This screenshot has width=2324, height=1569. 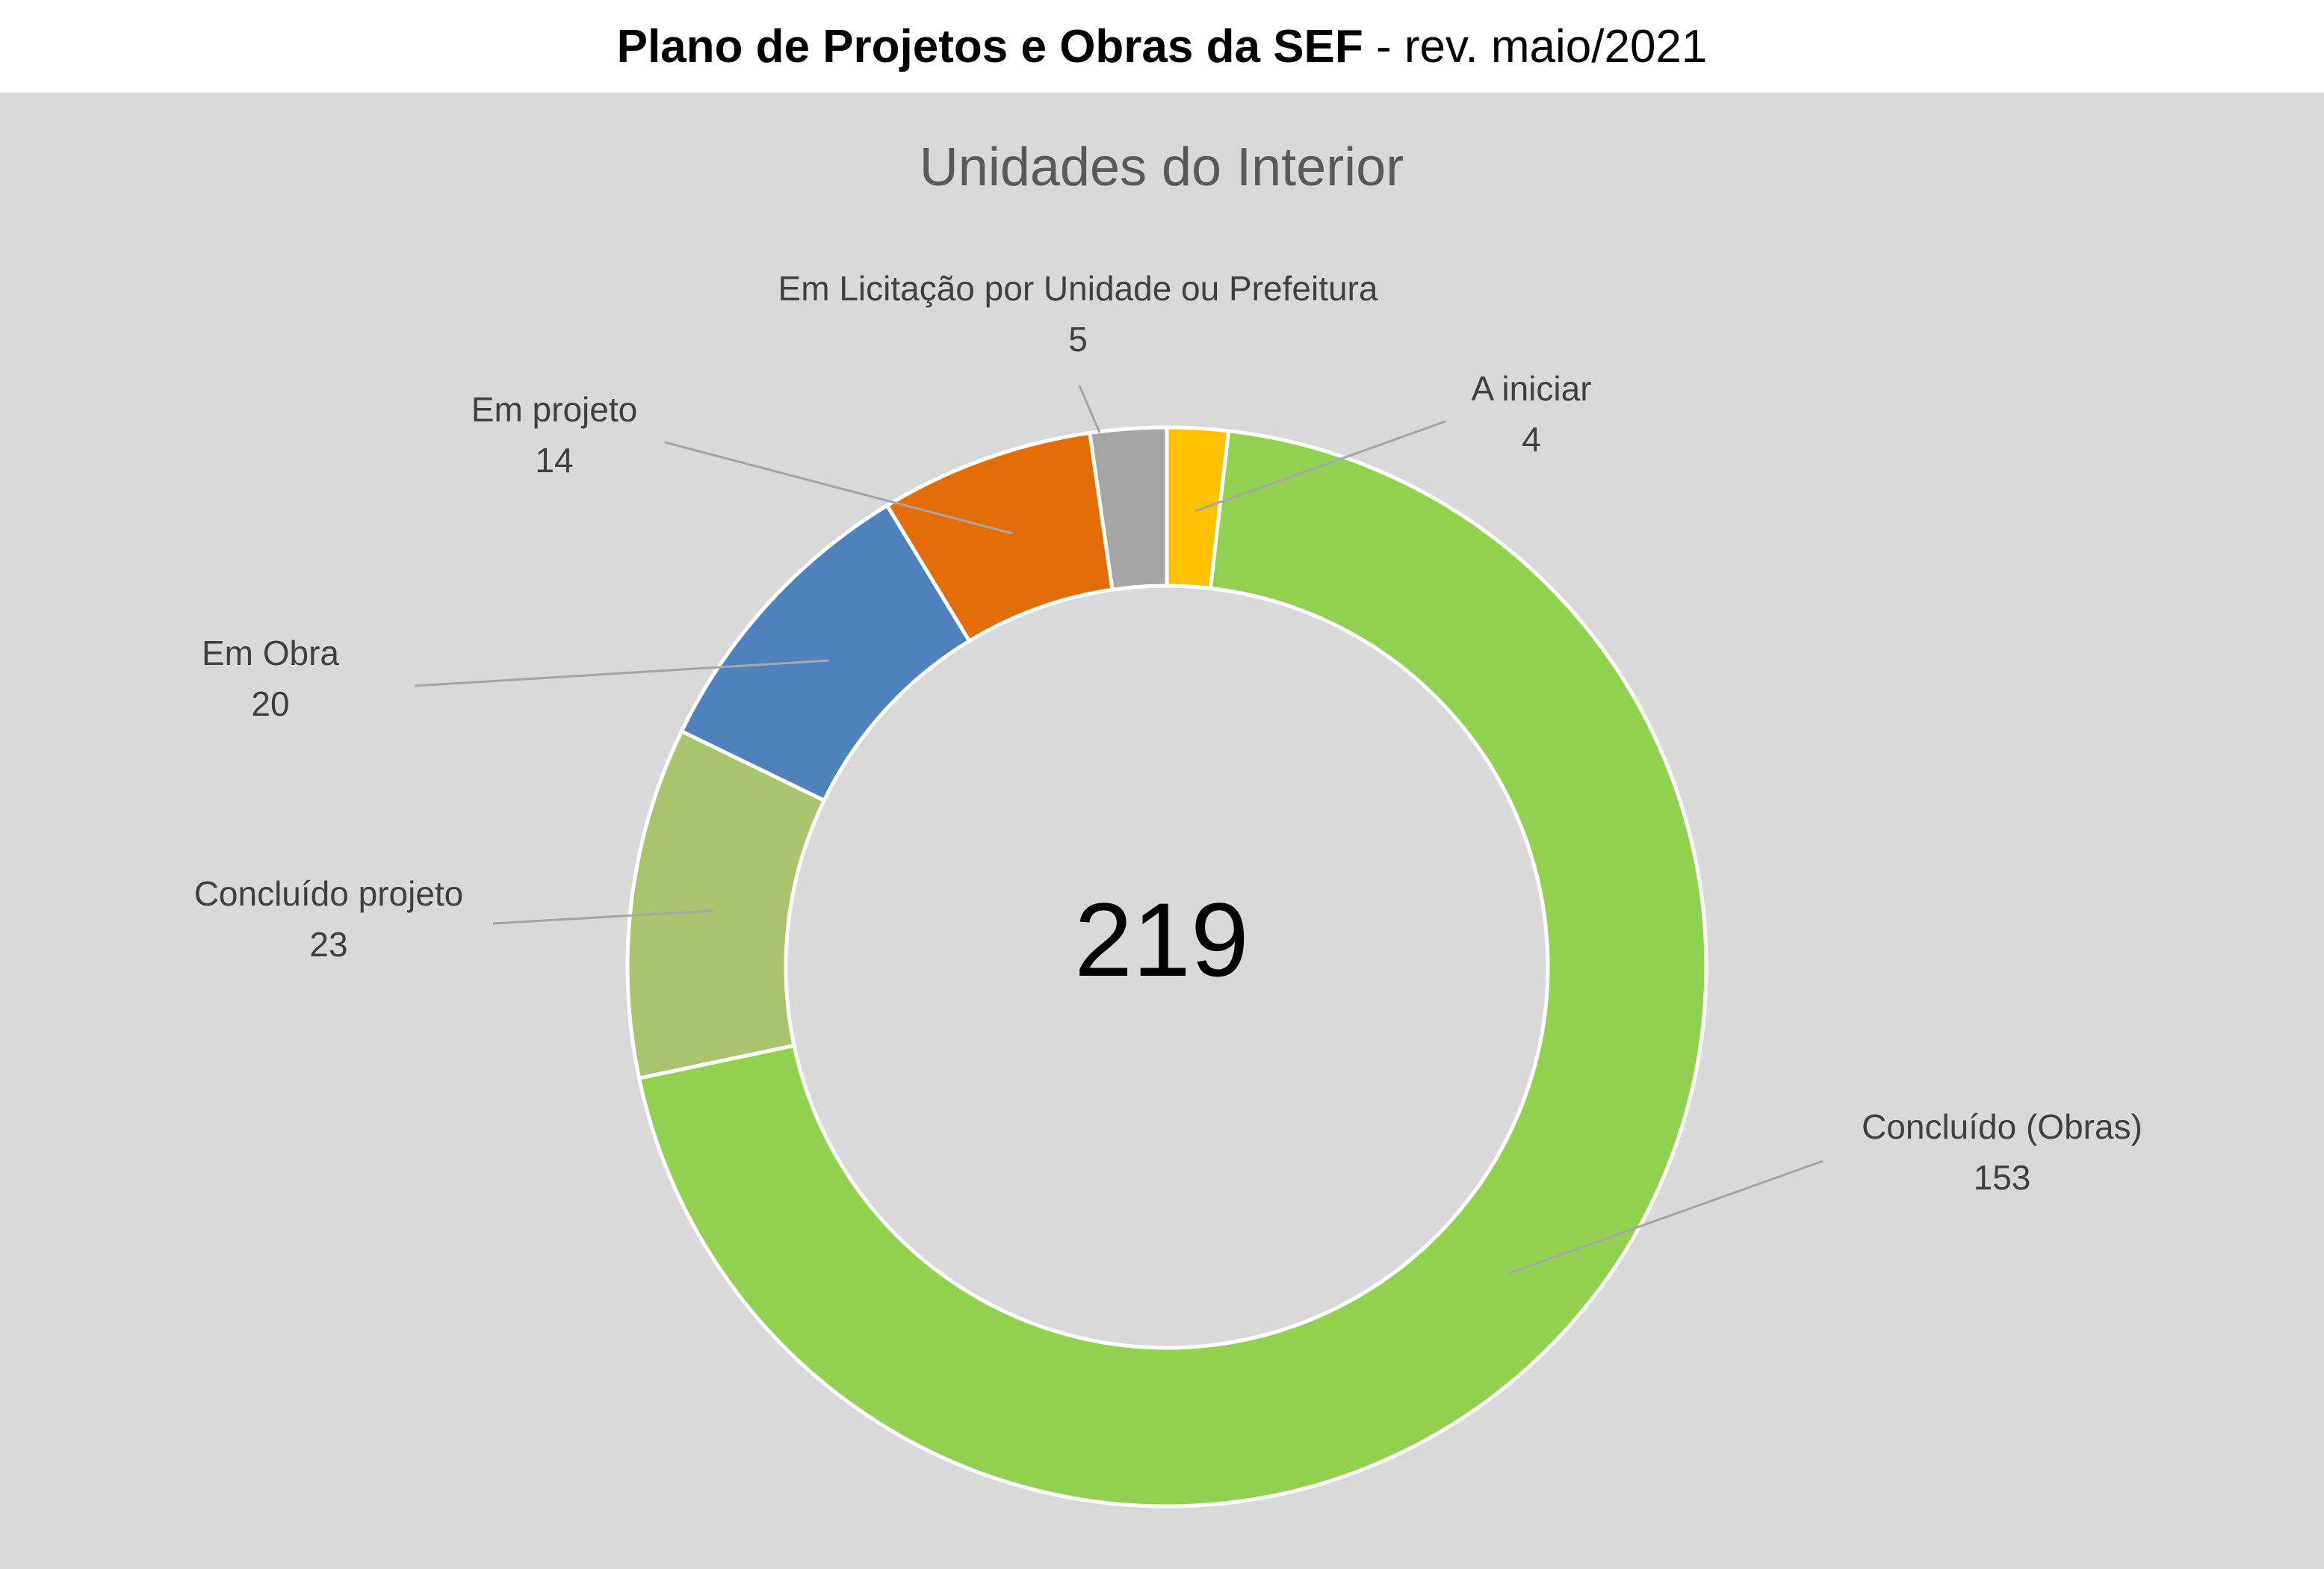 I want to click on category-label-concluido-obras: Concluído (Obras), so click(x=2002, y=1126).